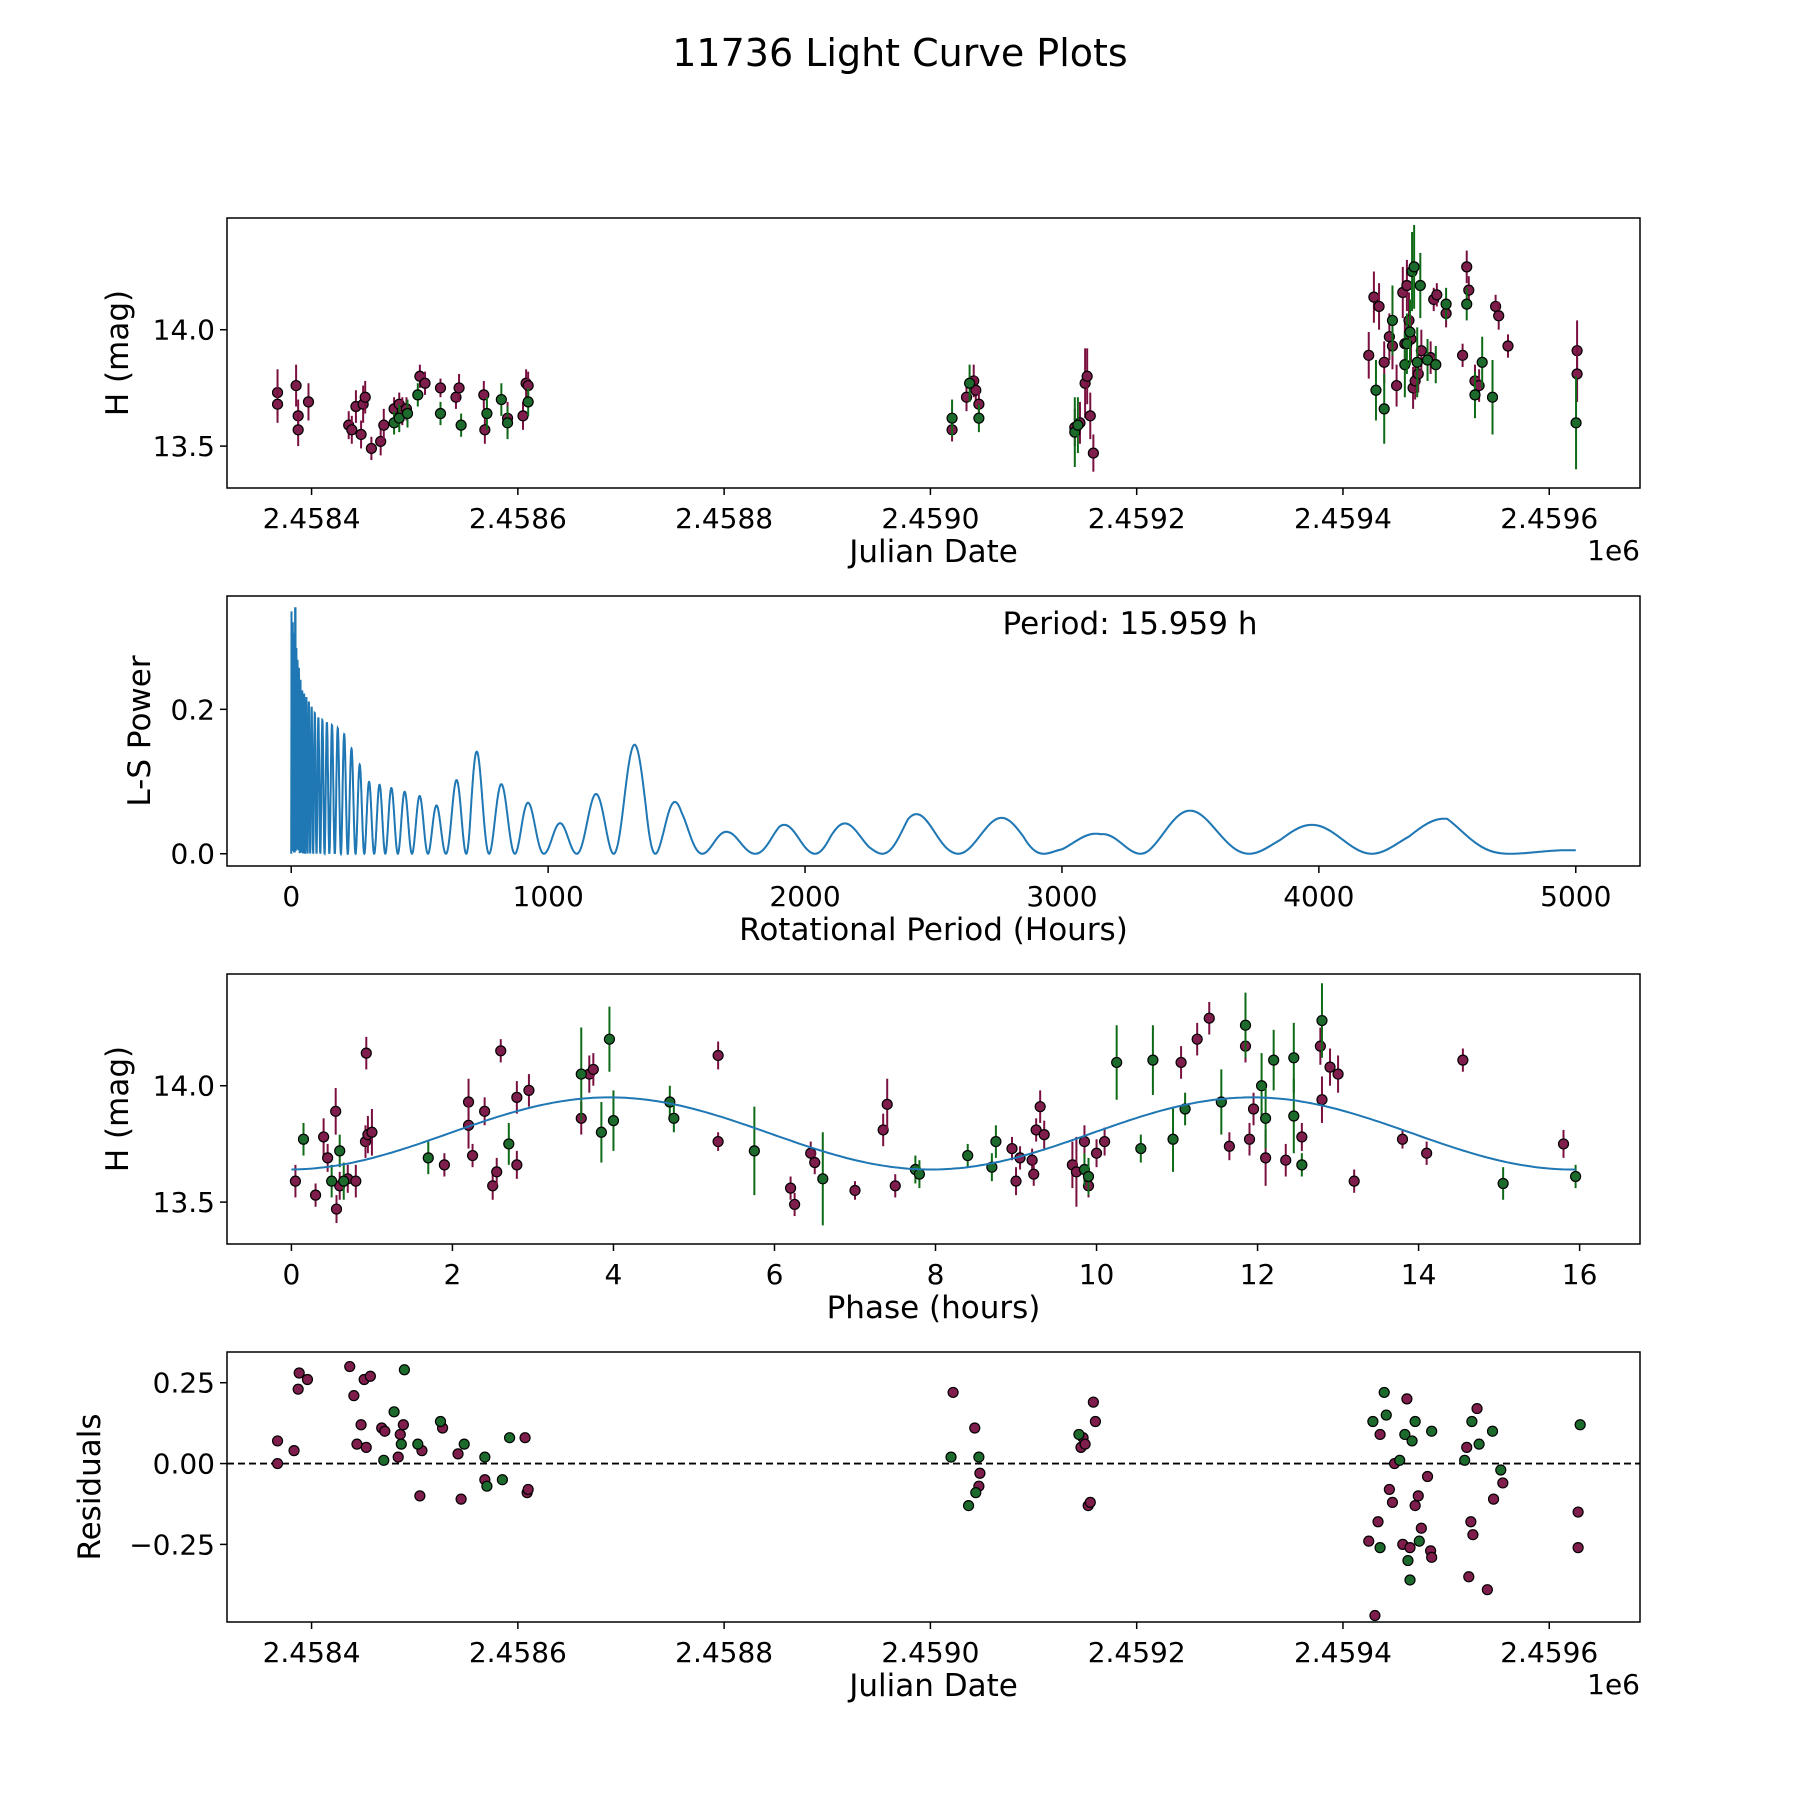 Image resolution: width=1800 pixels, height=1800 pixels. What do you see at coordinates (312, 1652) in the screenshot?
I see `x-tick-label: 2.4584` at bounding box center [312, 1652].